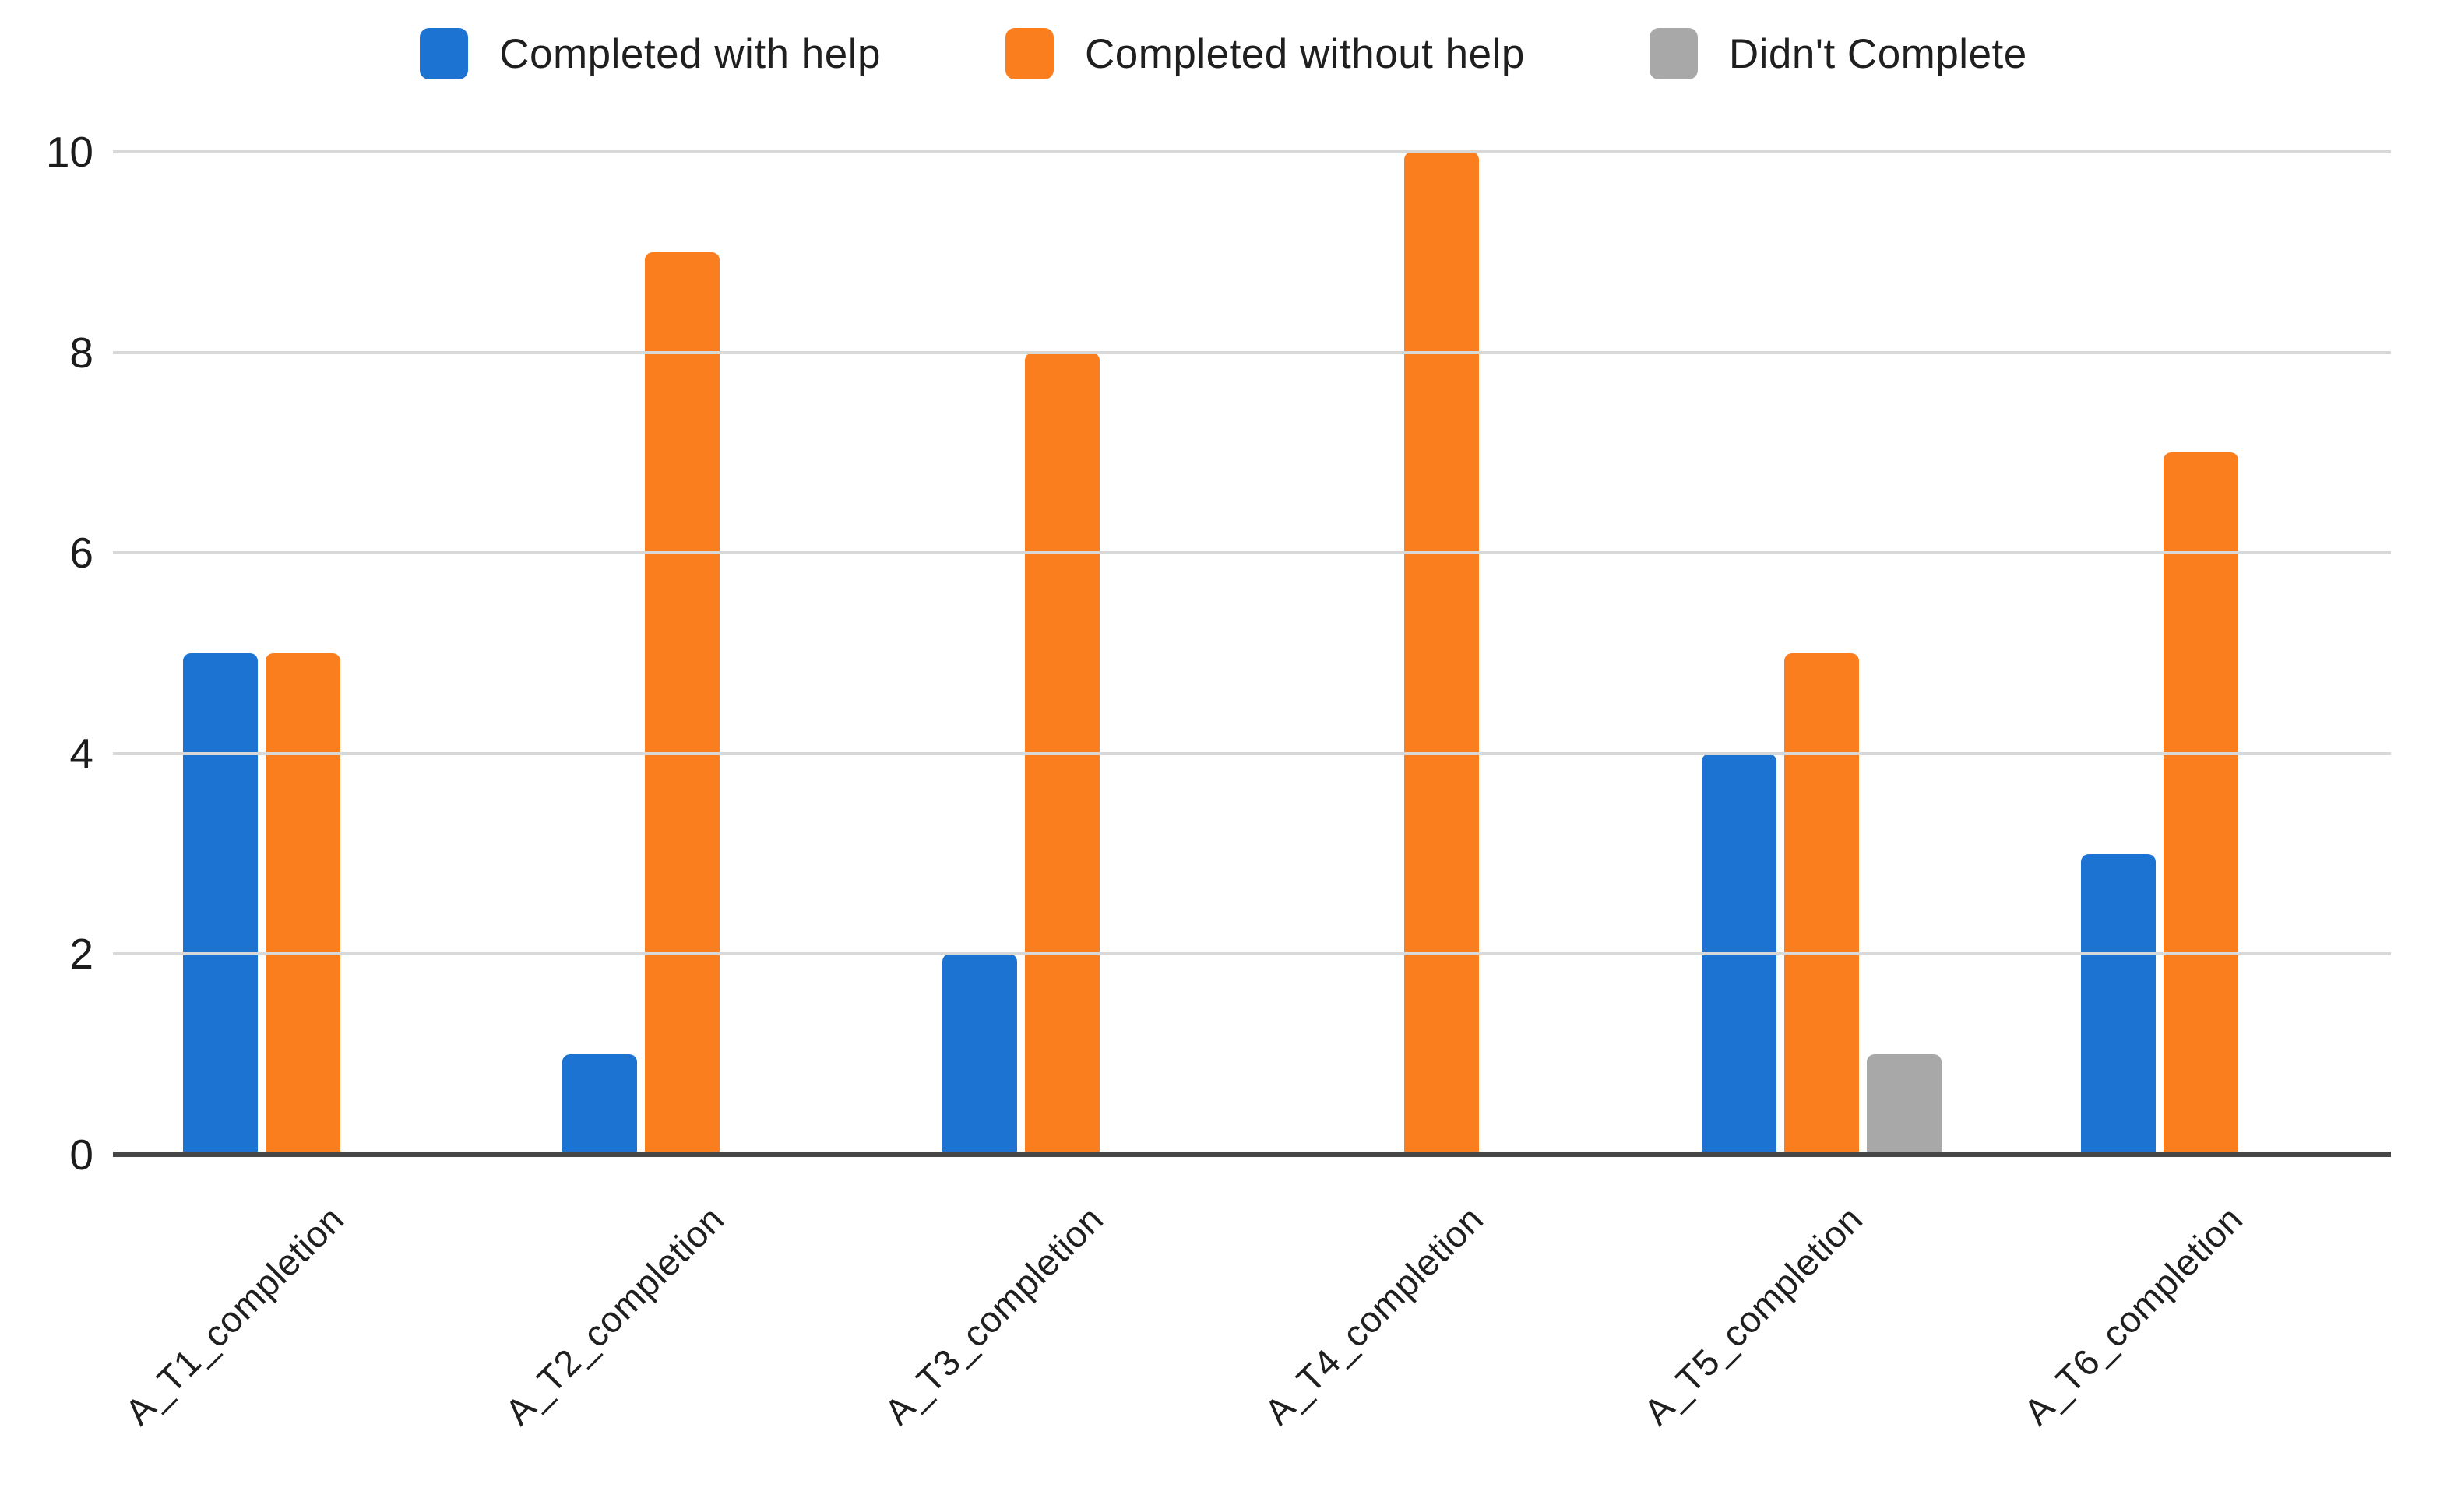 The image size is (2447, 1512). What do you see at coordinates (81, 1154) in the screenshot?
I see `y-axis-tick-label: 0` at bounding box center [81, 1154].